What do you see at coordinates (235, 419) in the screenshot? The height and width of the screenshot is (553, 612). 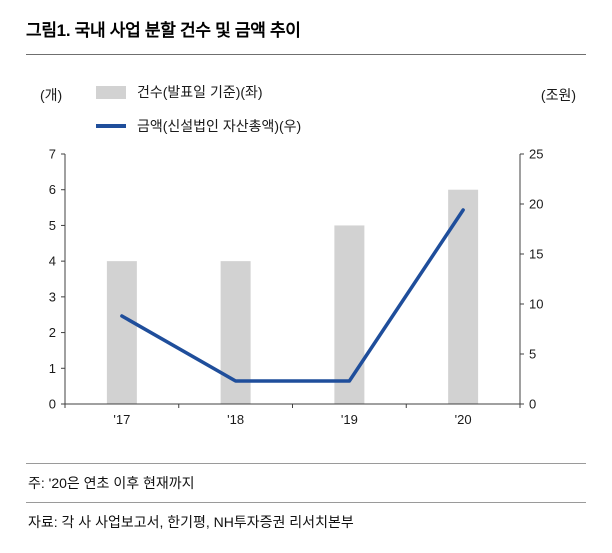 I see `x-label: '18` at bounding box center [235, 419].